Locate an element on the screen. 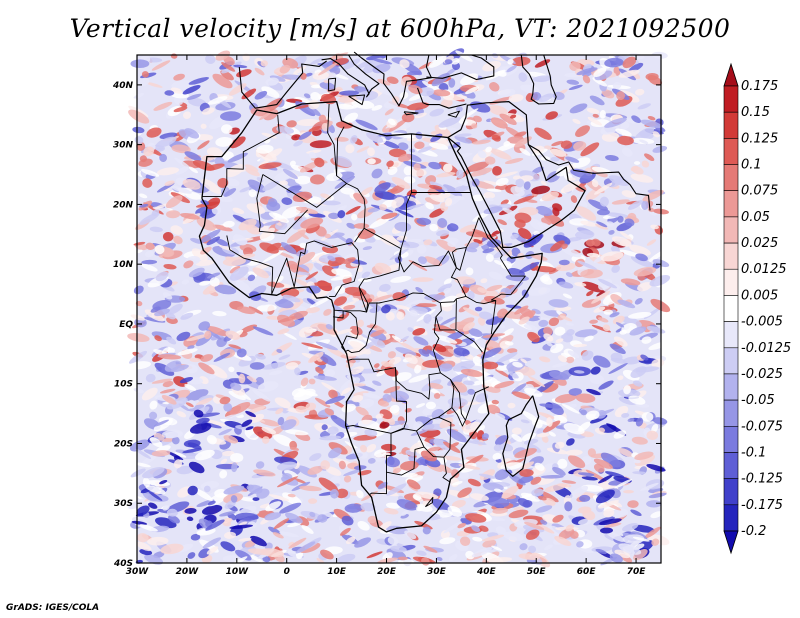 This screenshot has height=618, width=800. colorbar-level-label: 0.075 is located at coordinates (759, 191).